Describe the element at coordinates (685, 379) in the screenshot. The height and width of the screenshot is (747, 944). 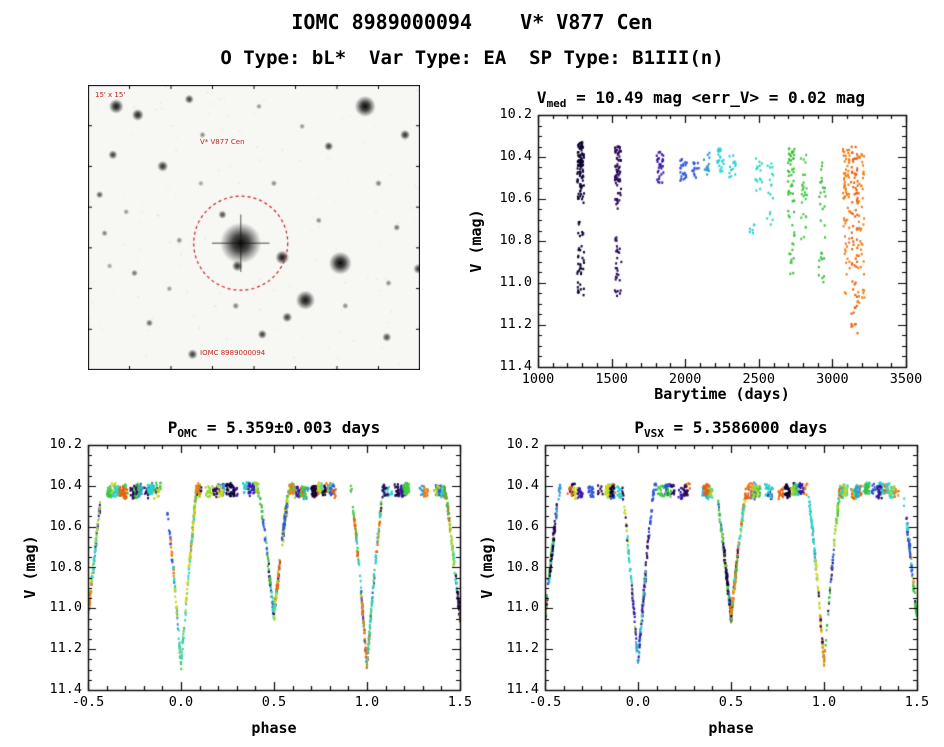
I see `x-tick-label: 2000` at that location.